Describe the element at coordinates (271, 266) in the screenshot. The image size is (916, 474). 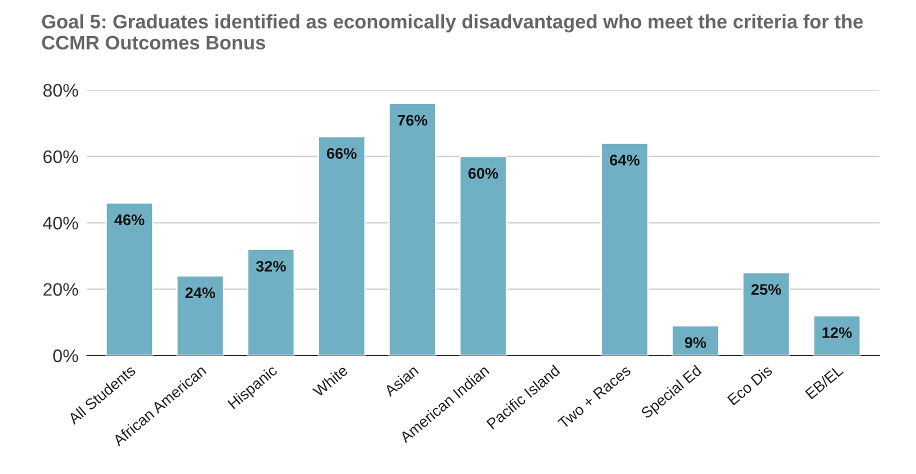
I see `data-label: 32%` at that location.